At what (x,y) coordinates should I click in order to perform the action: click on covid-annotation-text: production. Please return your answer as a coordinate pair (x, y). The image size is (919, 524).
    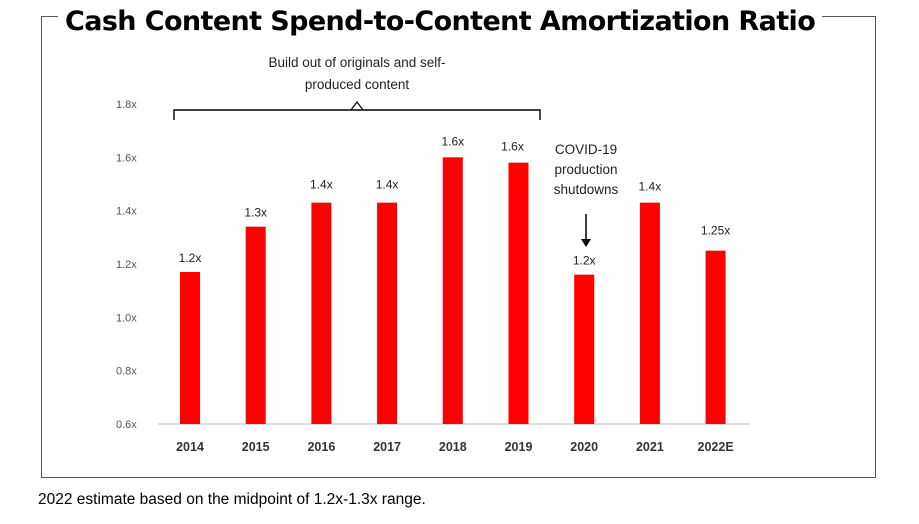
    Looking at the image, I should click on (585, 169).